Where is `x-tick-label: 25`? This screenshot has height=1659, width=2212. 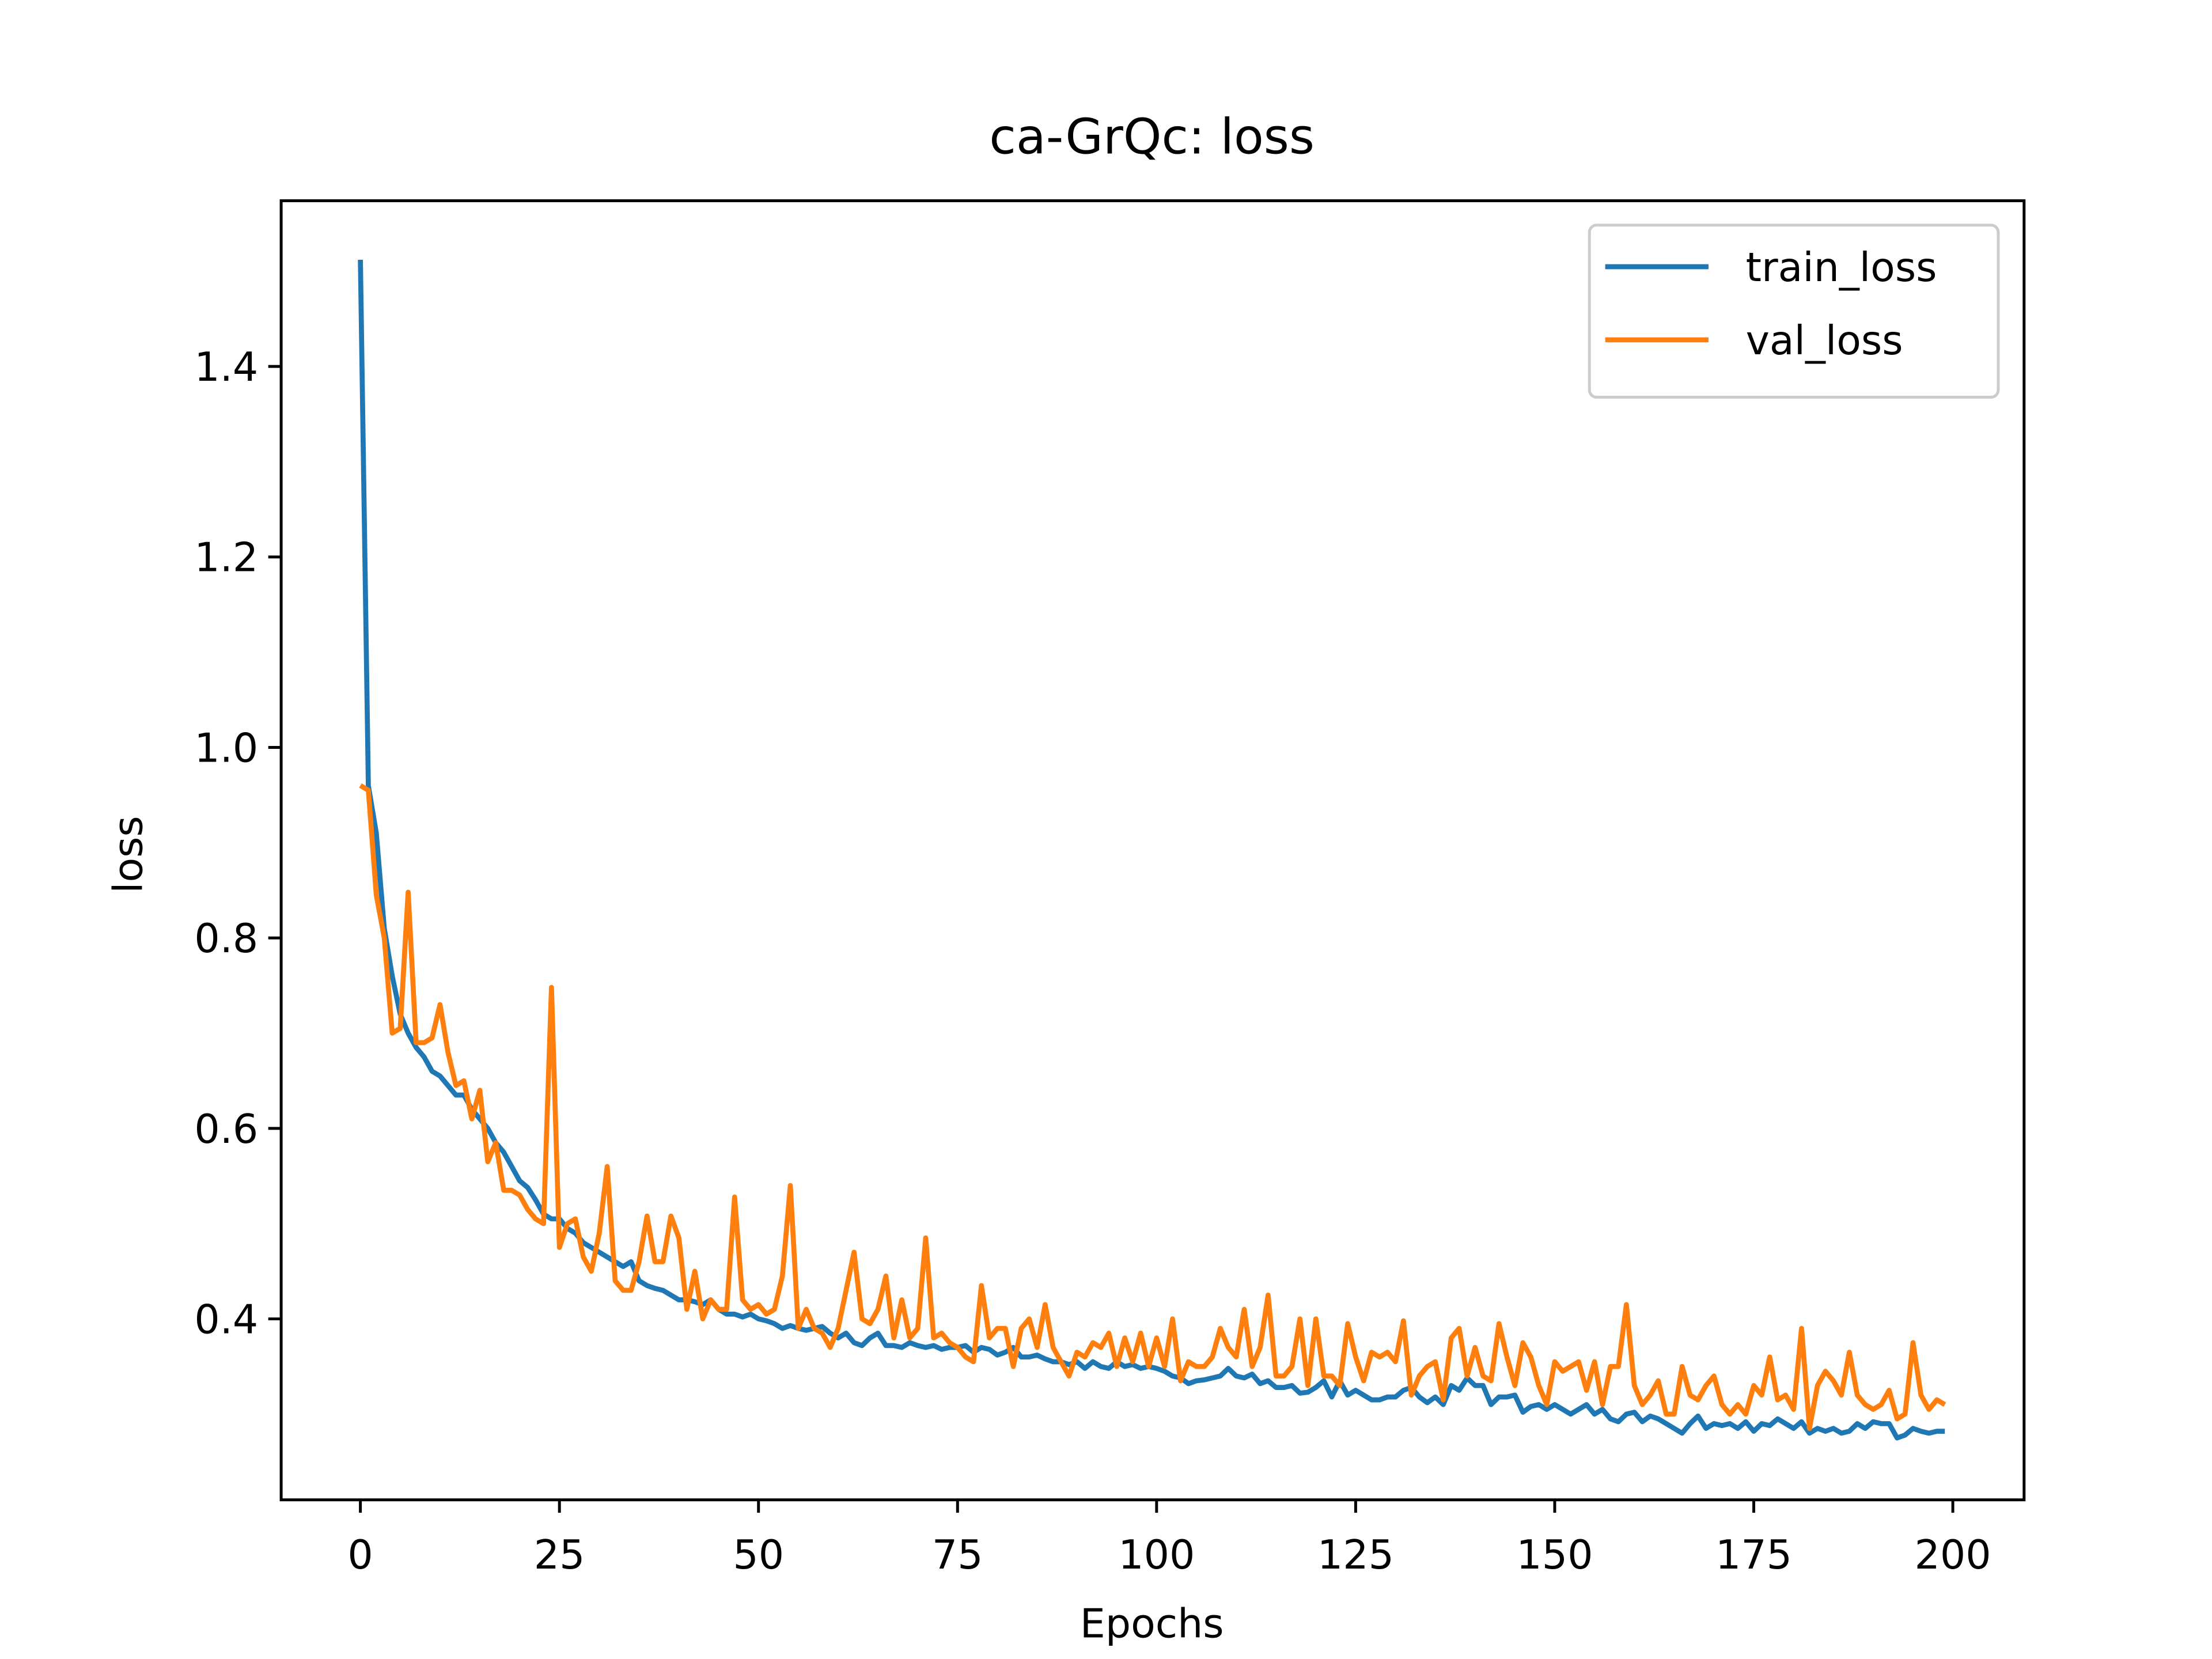
x-tick-label: 25 is located at coordinates (559, 1555).